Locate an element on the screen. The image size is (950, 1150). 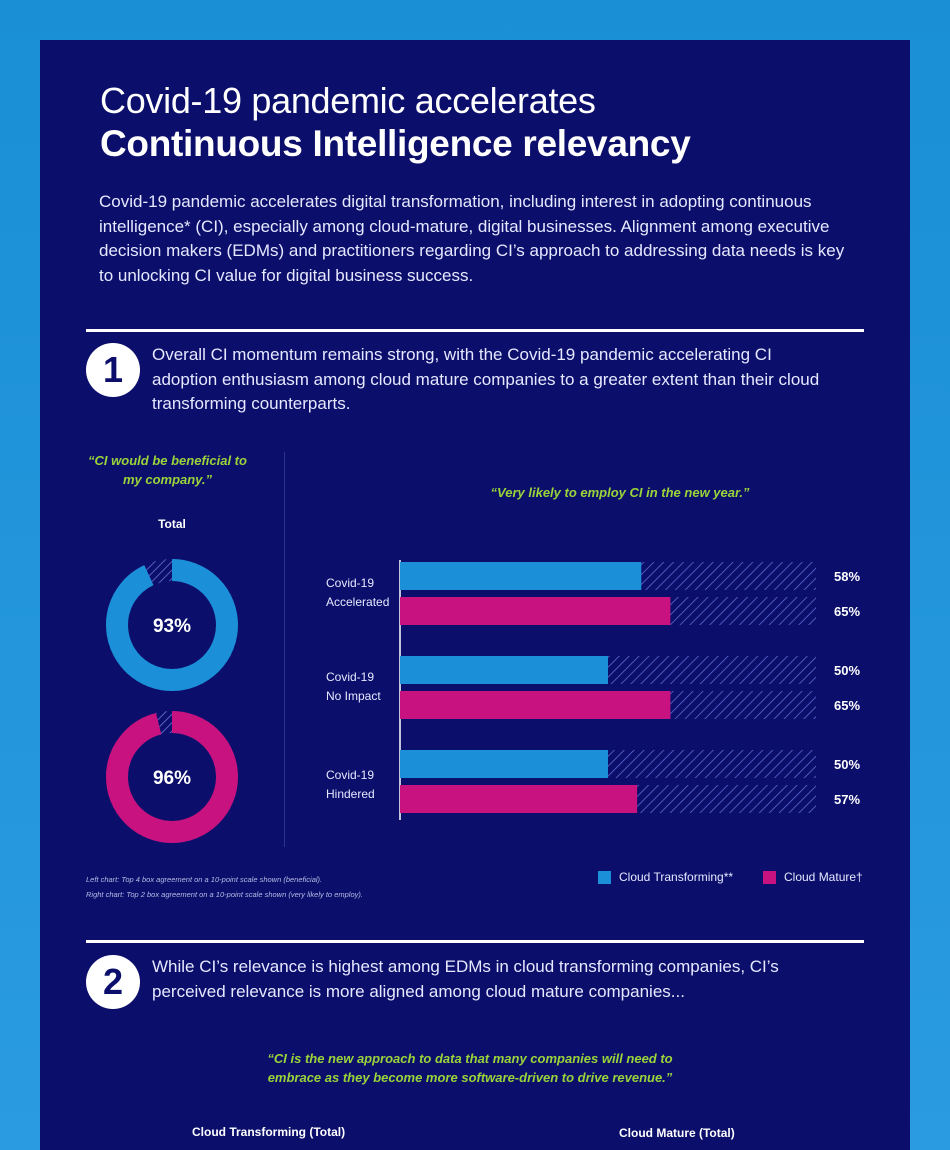
donut-cloud-mature-arc is located at coordinates (172, 777).